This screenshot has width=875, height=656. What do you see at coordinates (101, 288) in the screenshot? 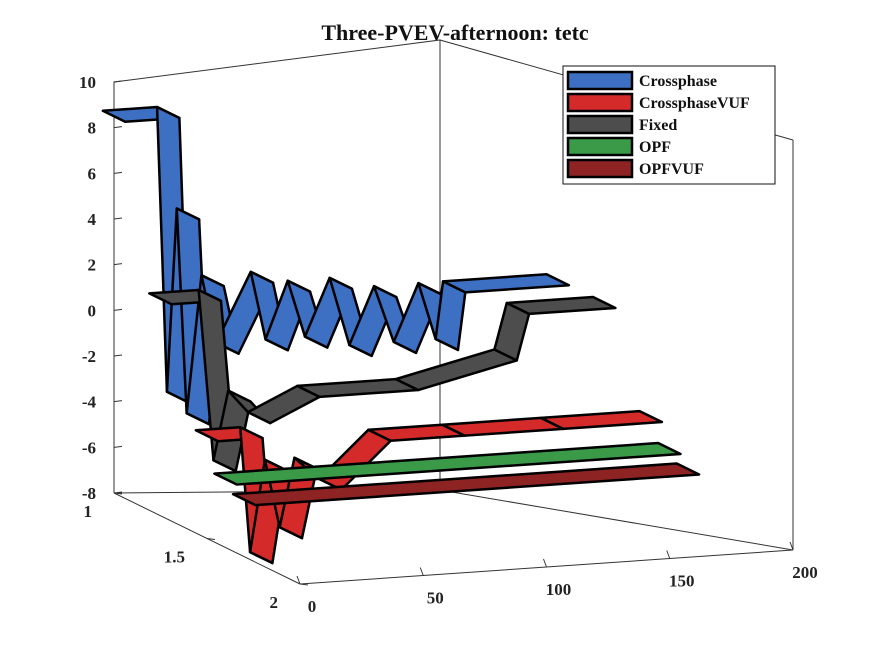
I see `z-axis-ticks: -8 -6 -4 -2 0 2 4 6 8 10` at bounding box center [101, 288].